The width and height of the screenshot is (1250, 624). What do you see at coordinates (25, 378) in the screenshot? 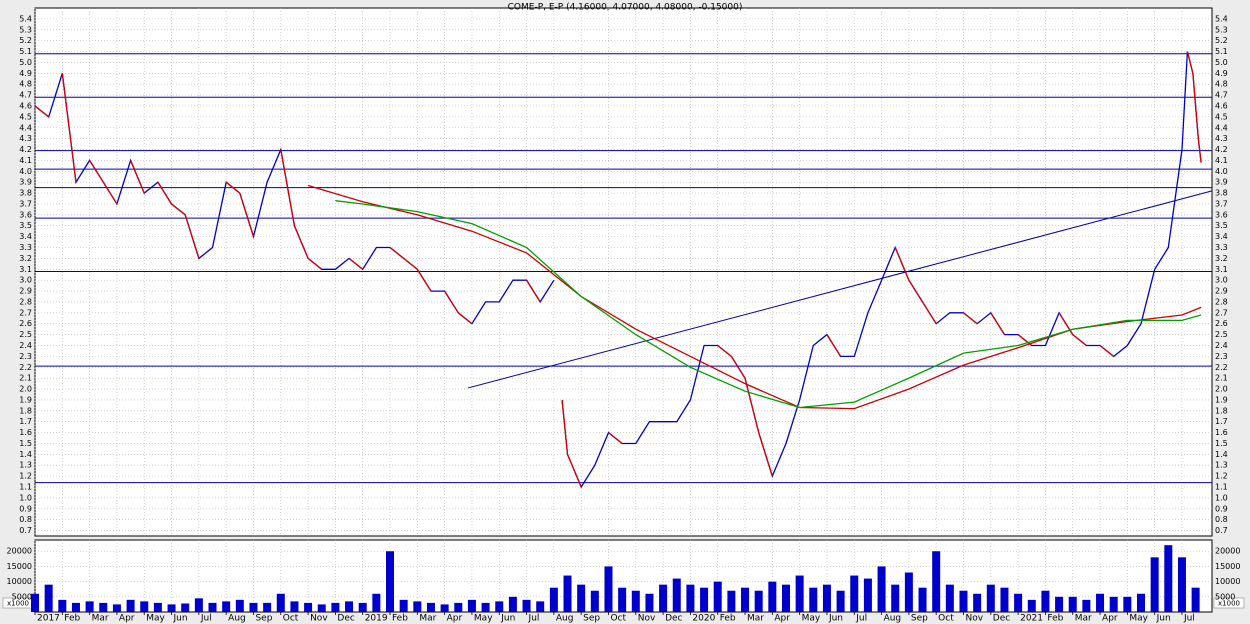
I see `y-tick-label: 2.1` at bounding box center [25, 378].